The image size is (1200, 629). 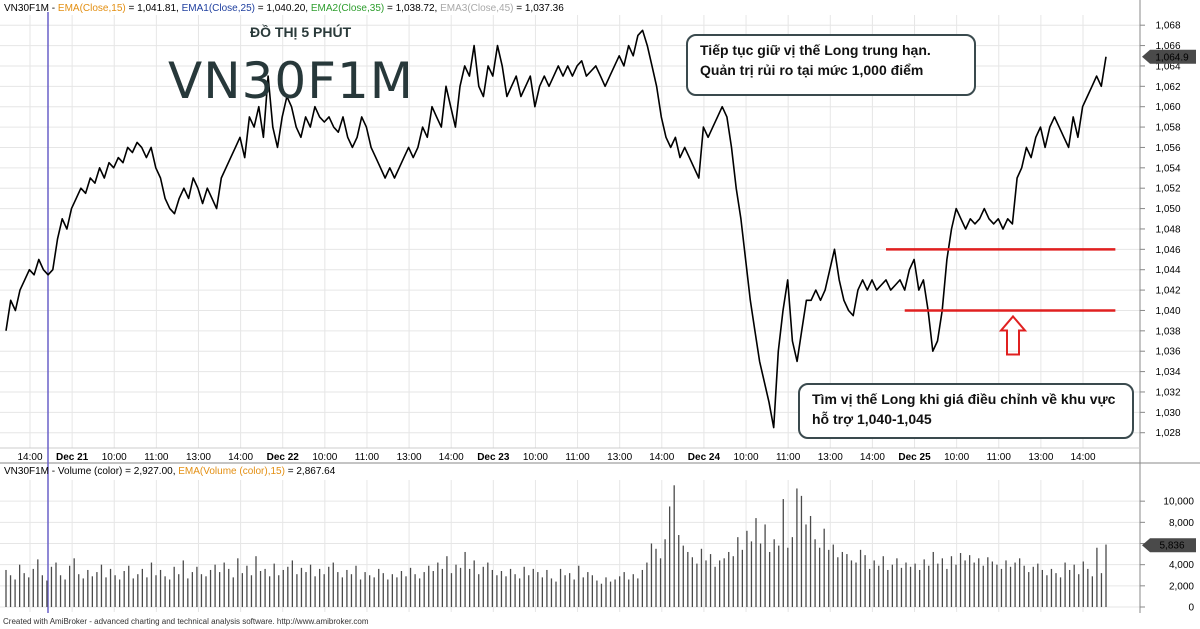 I want to click on price-tick-label: 1,054, so click(x=1167, y=168).